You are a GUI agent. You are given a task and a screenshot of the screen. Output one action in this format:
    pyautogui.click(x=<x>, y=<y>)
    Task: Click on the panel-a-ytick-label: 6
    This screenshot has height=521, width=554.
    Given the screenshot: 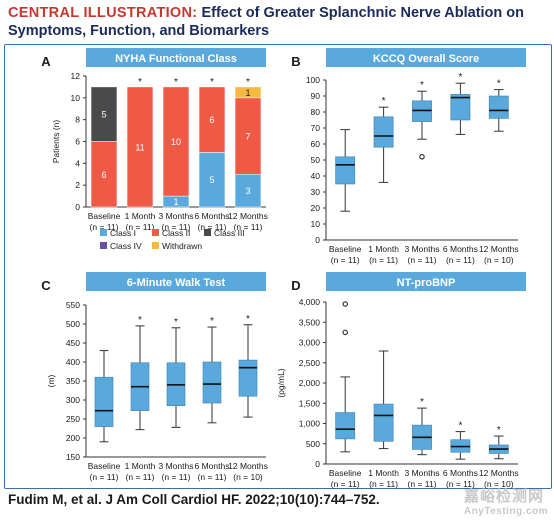 What is the action you would take?
    pyautogui.click(x=77, y=142)
    